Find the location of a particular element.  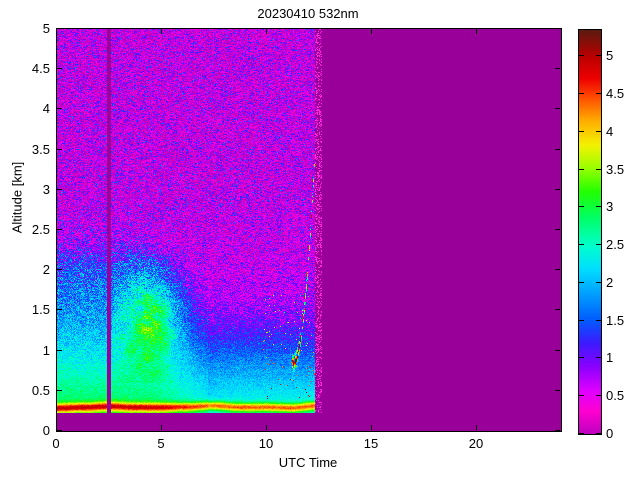

colorbar-tick-label: 4.5 is located at coordinates (615, 93).